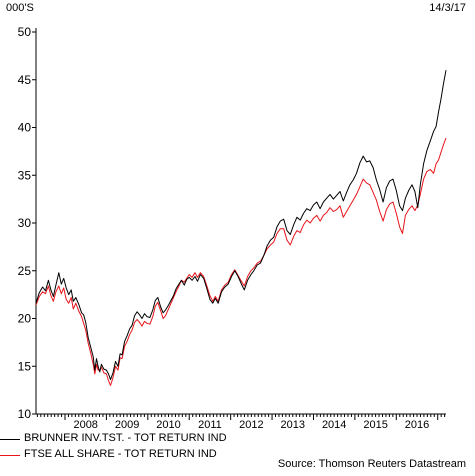  What do you see at coordinates (125, 438) in the screenshot?
I see `legend-label-brunner: BRUNNER INV.TST. - TOT RETURN IND` at bounding box center [125, 438].